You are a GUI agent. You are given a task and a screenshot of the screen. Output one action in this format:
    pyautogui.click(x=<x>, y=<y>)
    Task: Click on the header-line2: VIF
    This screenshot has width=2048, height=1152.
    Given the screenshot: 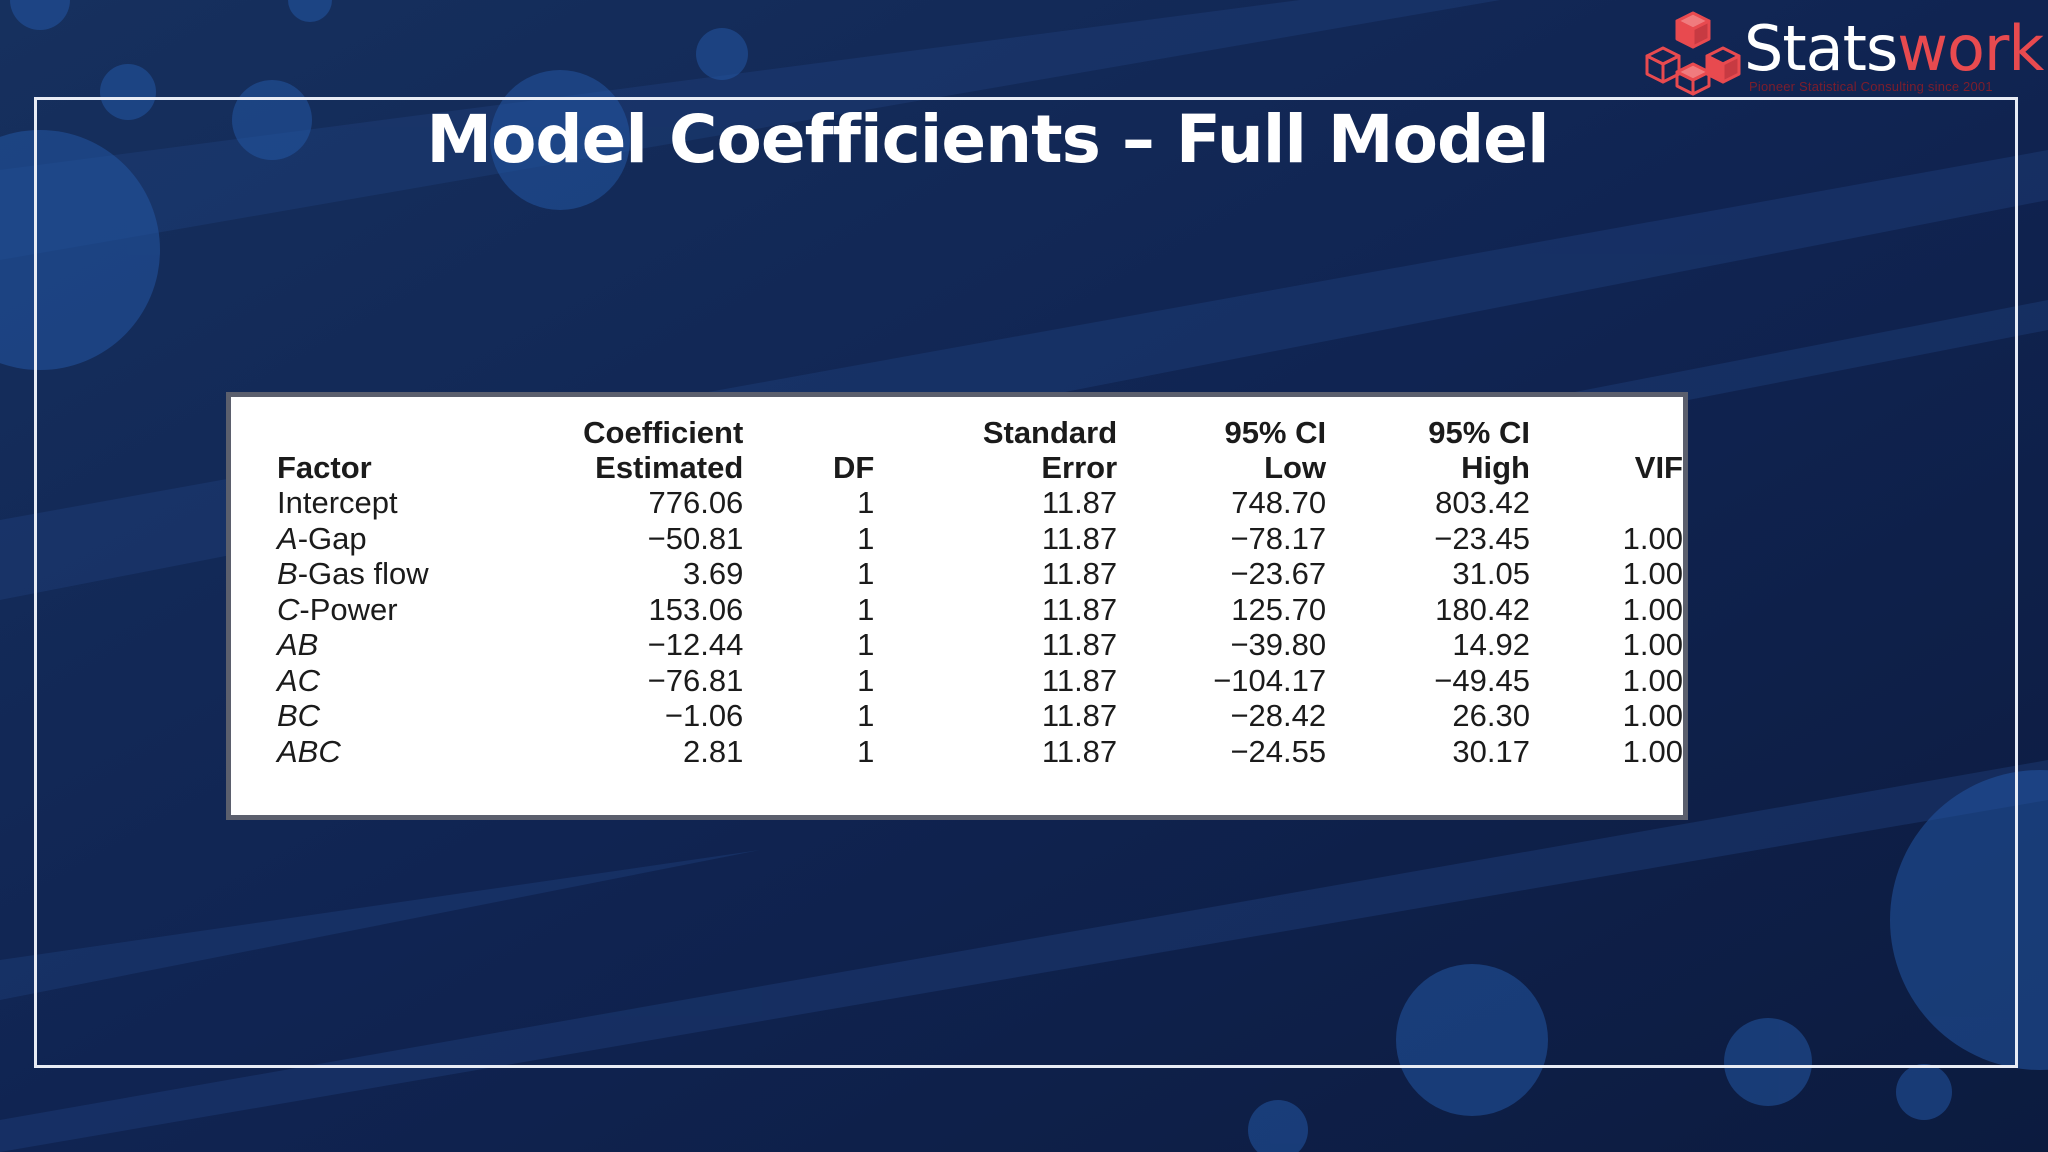 What is the action you would take?
    pyautogui.click(x=1658, y=467)
    